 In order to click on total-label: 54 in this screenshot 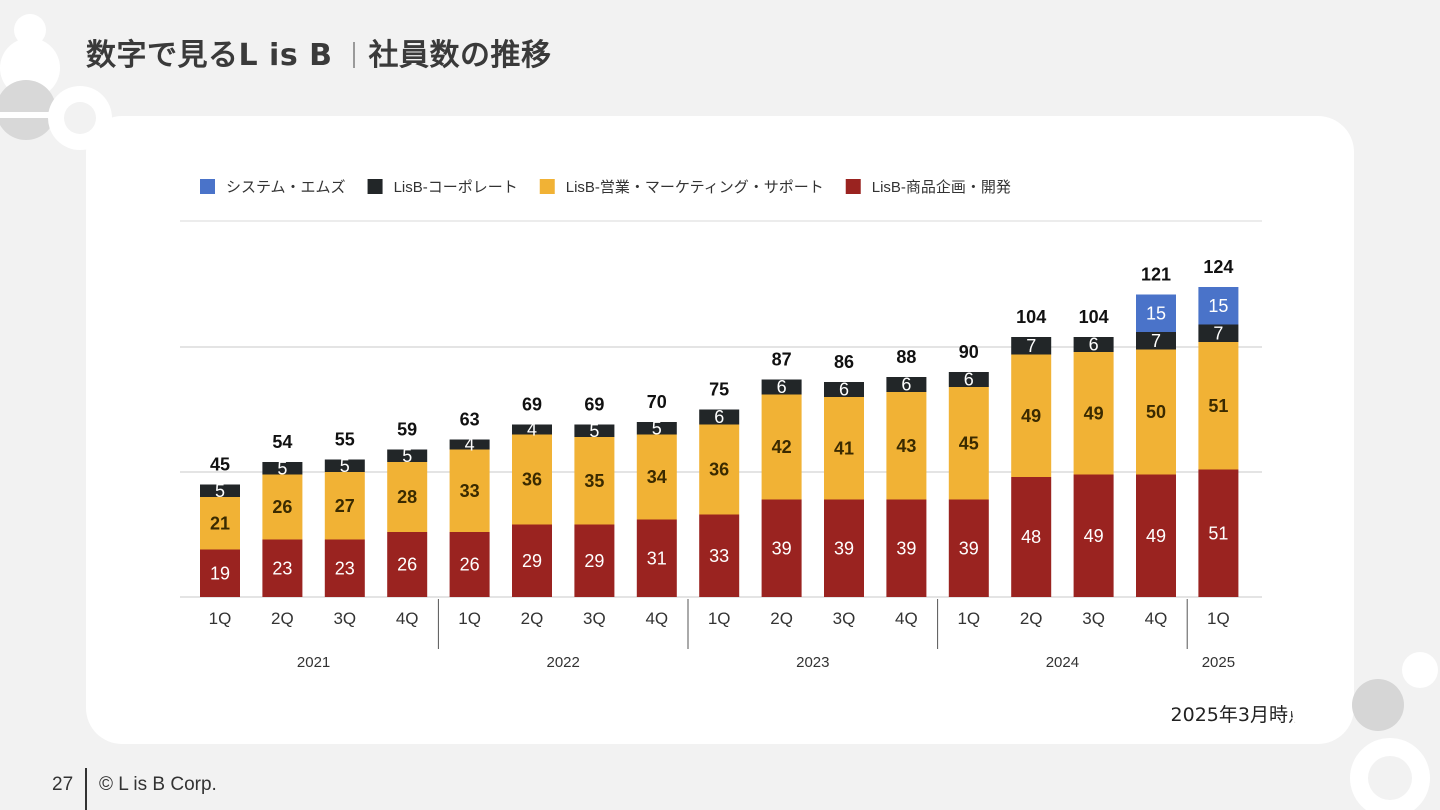, I will do `click(282, 442)`.